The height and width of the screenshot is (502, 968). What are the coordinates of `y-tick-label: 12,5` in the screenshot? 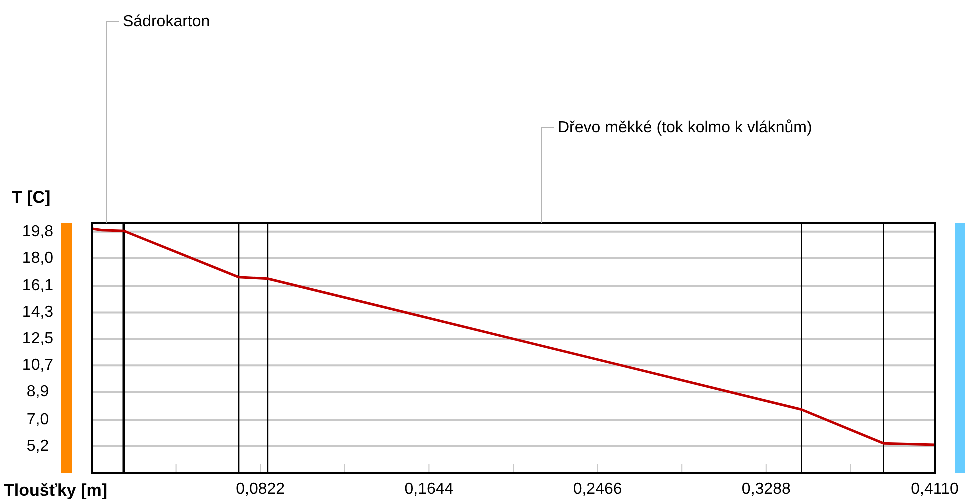 It's located at (38, 339).